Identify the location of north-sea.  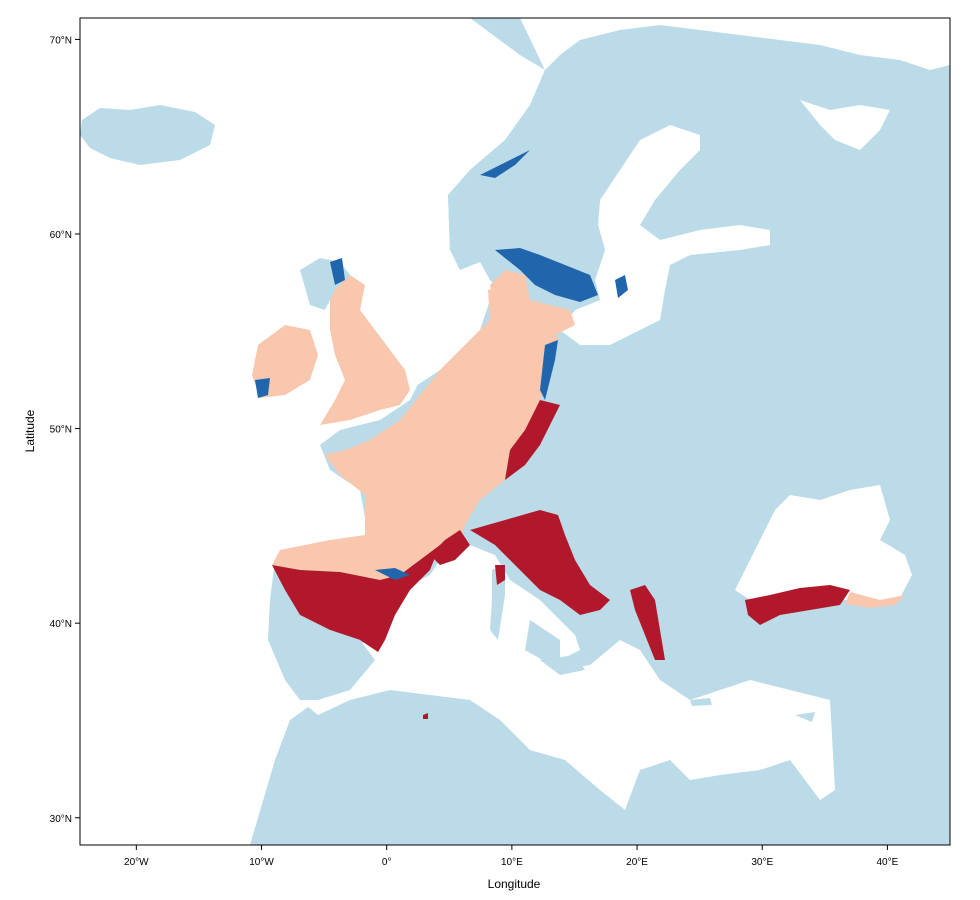
(437, 315).